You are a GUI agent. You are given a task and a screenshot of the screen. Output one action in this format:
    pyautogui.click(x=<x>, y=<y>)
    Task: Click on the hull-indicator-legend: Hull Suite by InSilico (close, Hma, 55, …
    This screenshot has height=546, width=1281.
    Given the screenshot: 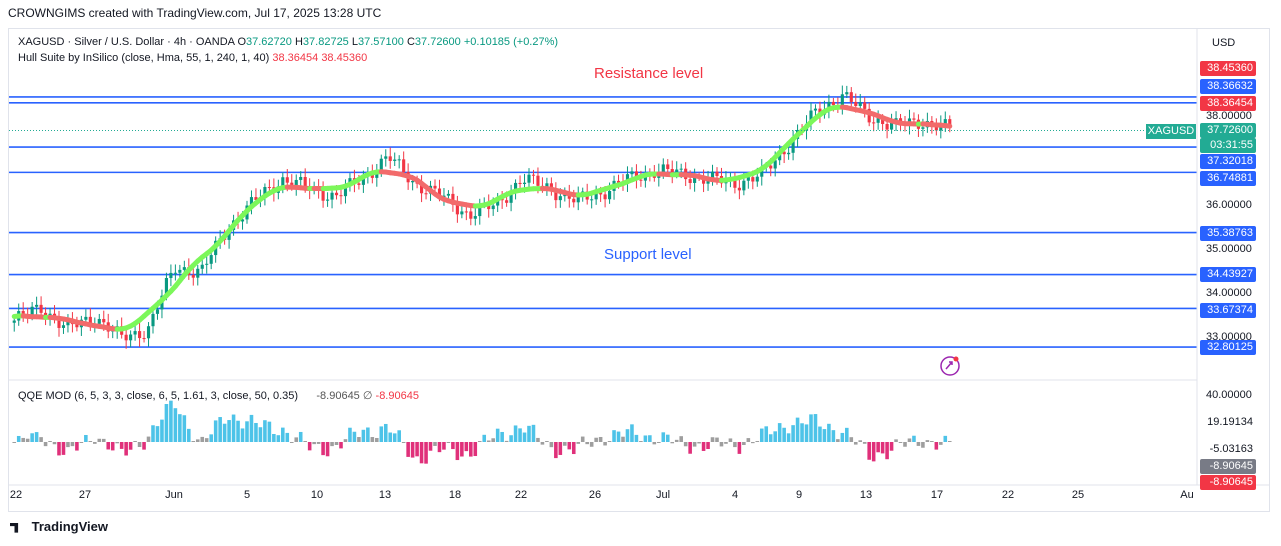 What is the action you would take?
    pyautogui.click(x=192, y=58)
    